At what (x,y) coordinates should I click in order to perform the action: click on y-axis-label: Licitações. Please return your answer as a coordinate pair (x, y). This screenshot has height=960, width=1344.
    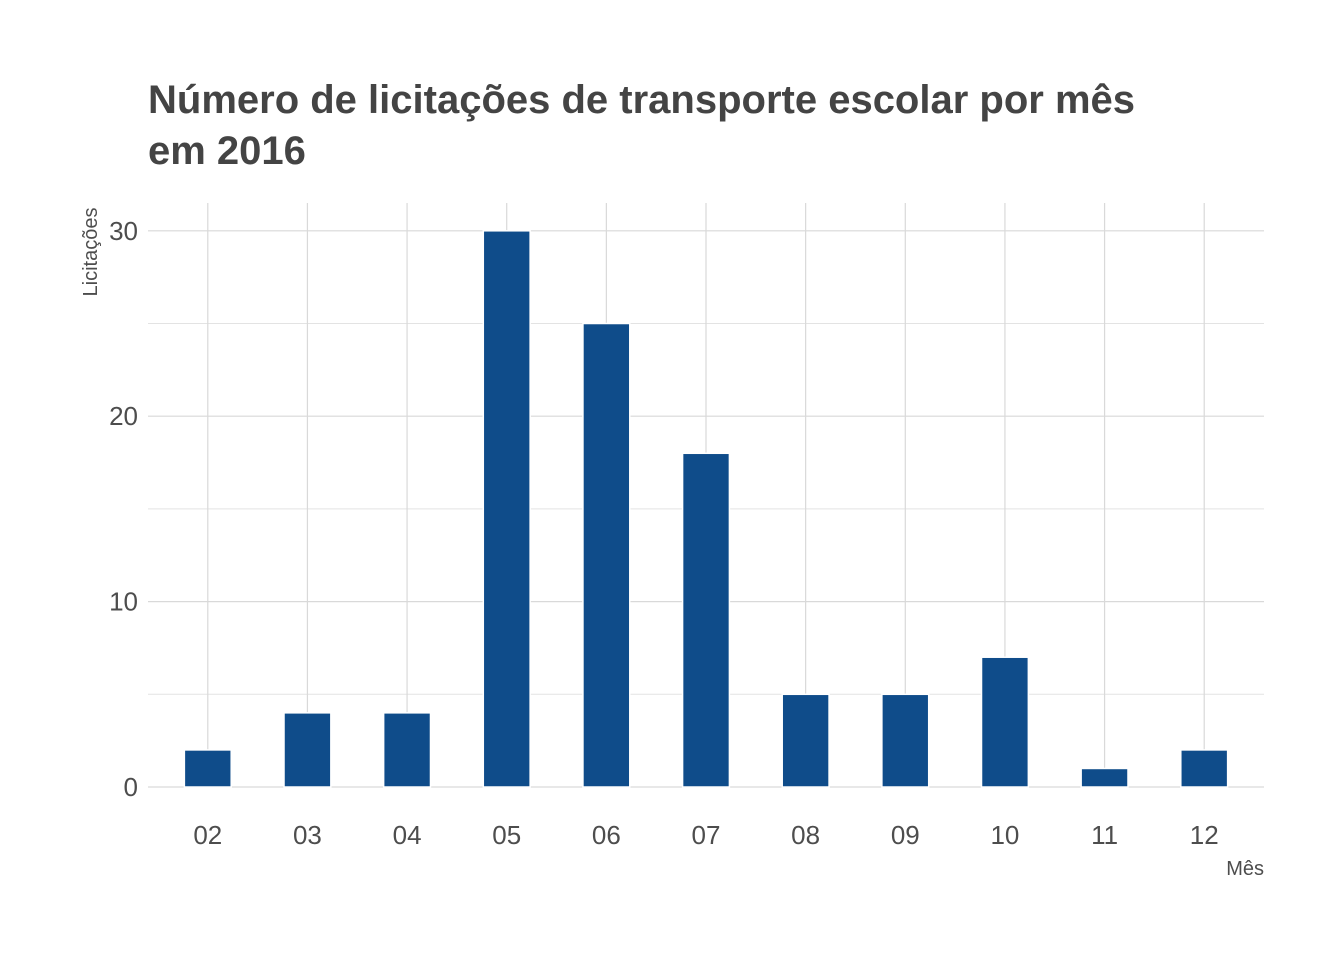
    Looking at the image, I should click on (91, 252).